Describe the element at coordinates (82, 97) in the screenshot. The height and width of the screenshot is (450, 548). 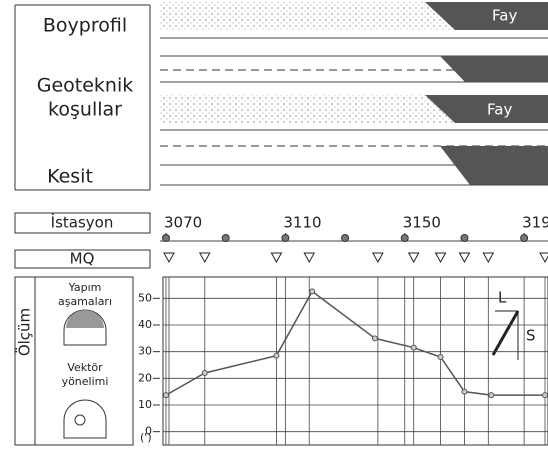
I see `label-box` at that location.